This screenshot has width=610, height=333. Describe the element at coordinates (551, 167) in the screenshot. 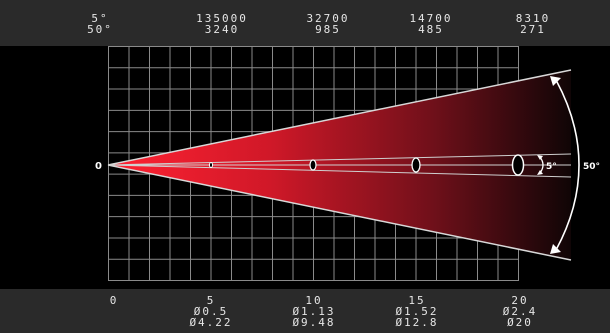

I see `narrow-angle-label: 5°` at that location.